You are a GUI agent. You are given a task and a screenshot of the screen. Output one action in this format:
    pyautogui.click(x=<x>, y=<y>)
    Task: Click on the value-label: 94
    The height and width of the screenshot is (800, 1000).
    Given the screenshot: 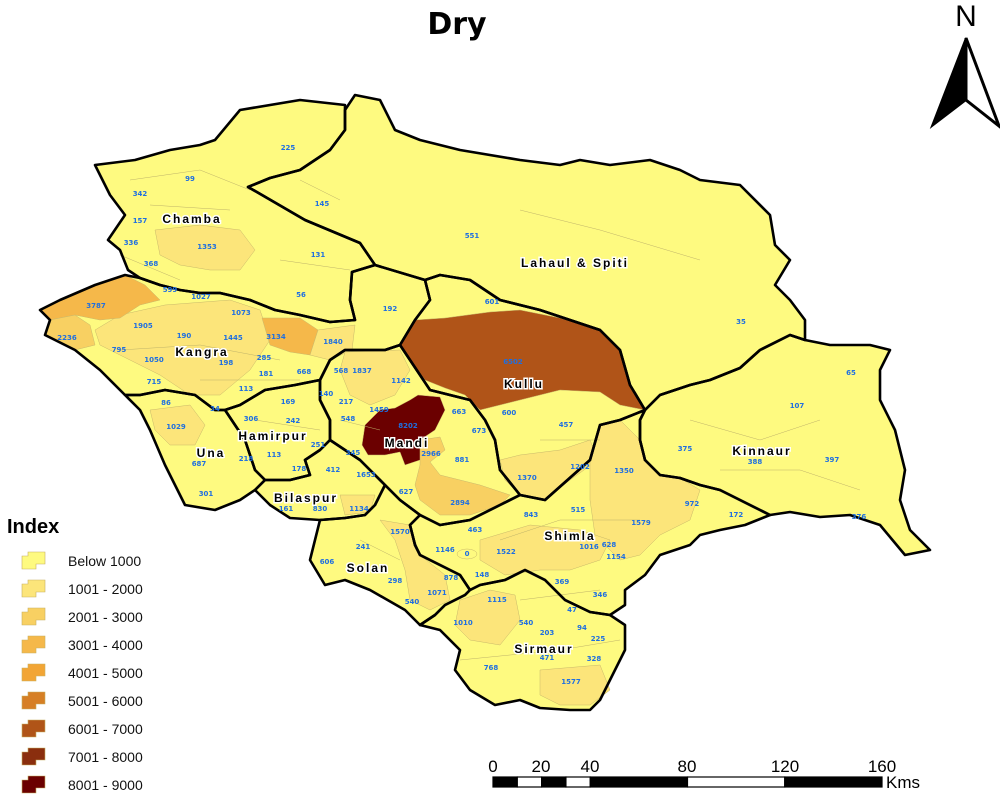 What is the action you would take?
    pyautogui.click(x=582, y=628)
    